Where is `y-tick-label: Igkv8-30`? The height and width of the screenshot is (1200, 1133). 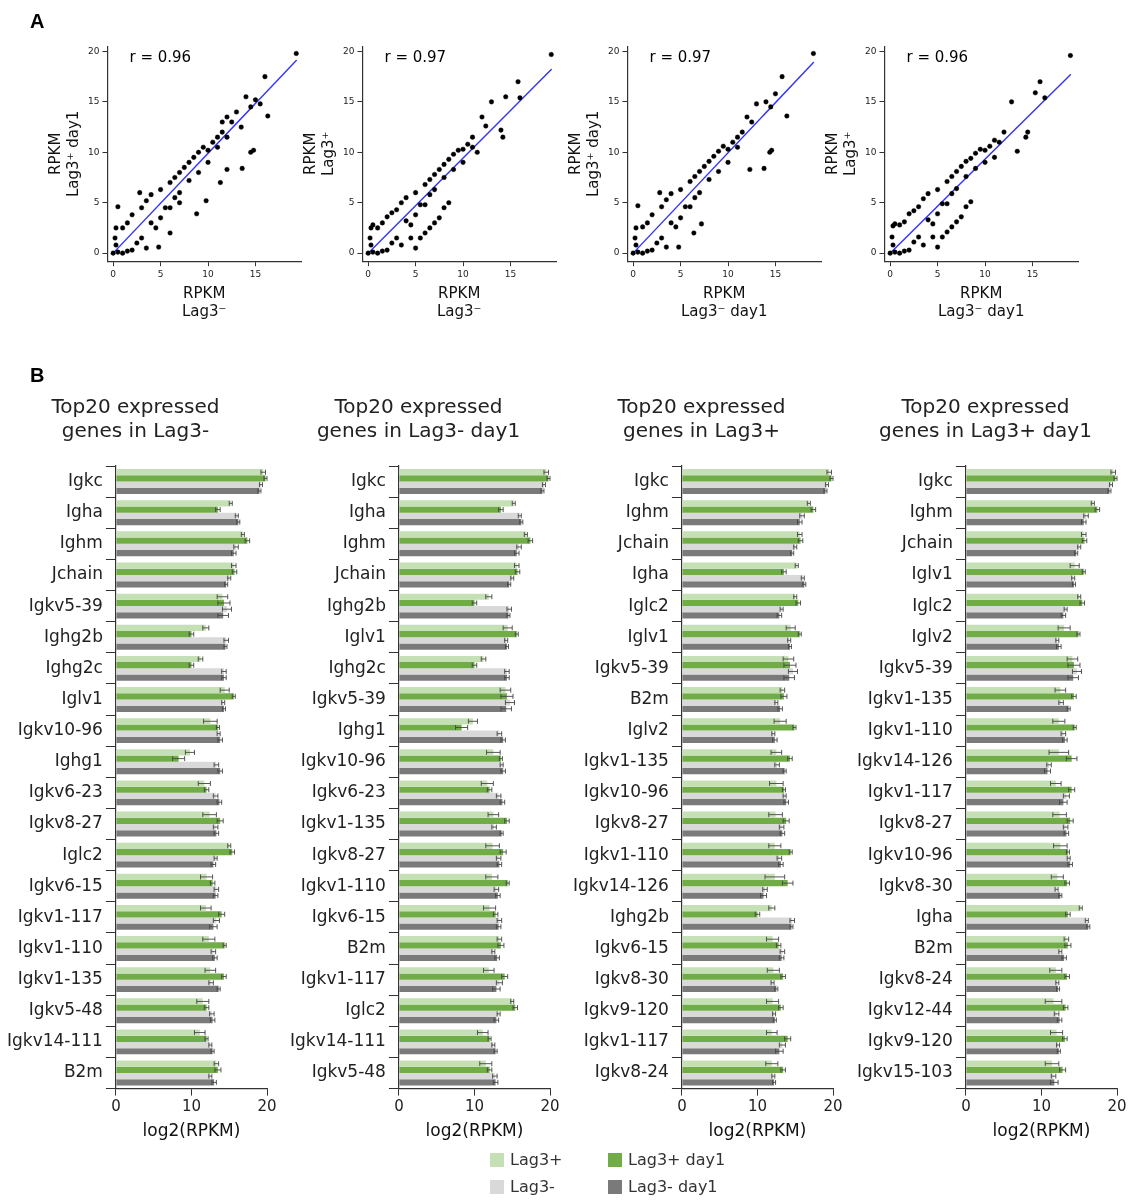
y-tick-label: Igkv8-30 is located at coordinates (631, 978).